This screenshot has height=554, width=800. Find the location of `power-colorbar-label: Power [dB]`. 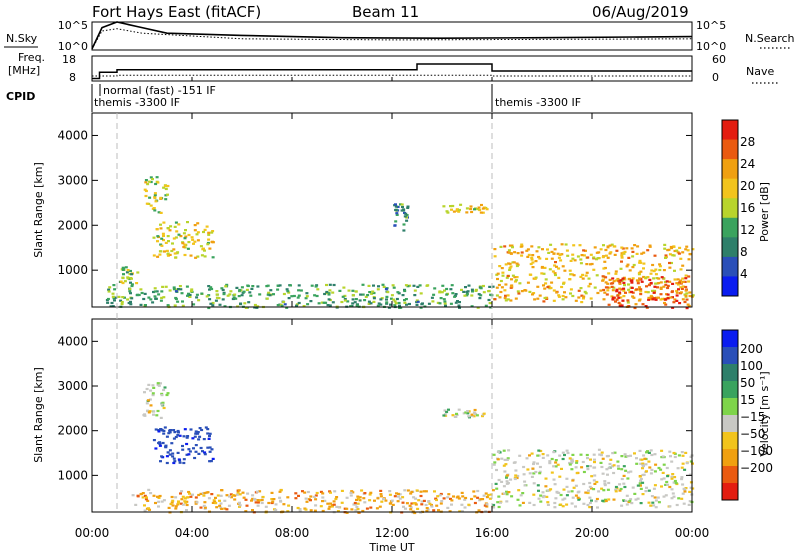

power-colorbar-label: Power [dB] is located at coordinates (764, 212).